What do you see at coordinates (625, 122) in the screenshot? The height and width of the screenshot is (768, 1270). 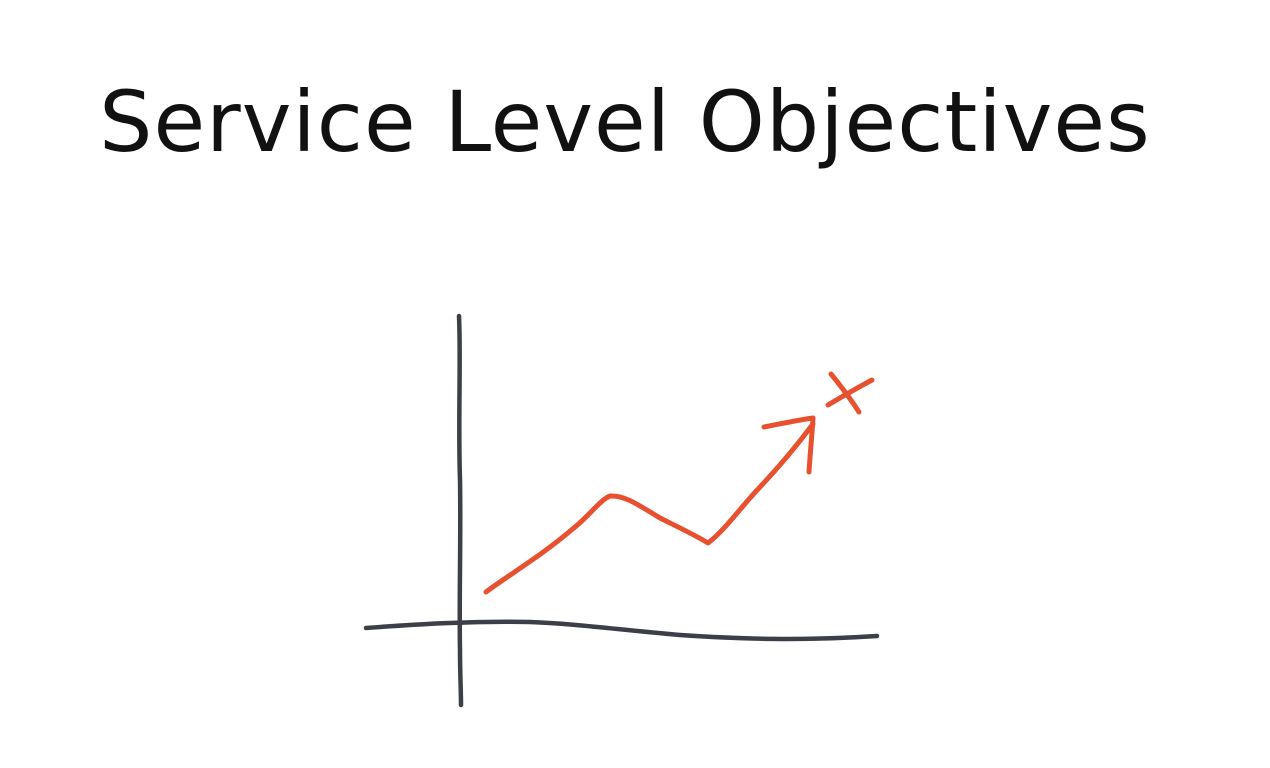 I see `page-title: Service Level Objectives` at bounding box center [625, 122].